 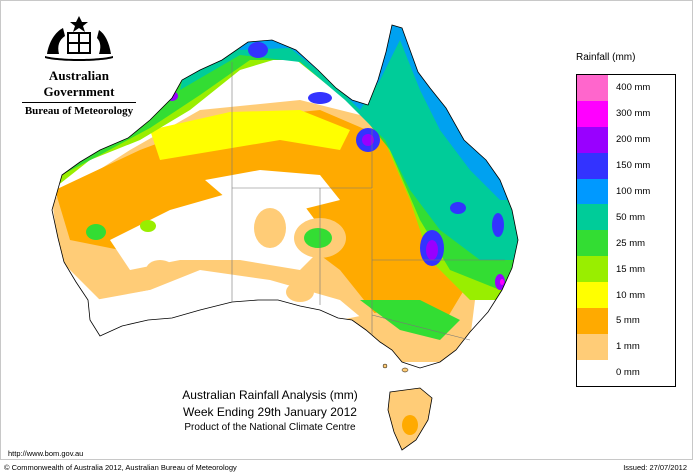 I want to click on legend-label: 5 mm, so click(x=628, y=321).